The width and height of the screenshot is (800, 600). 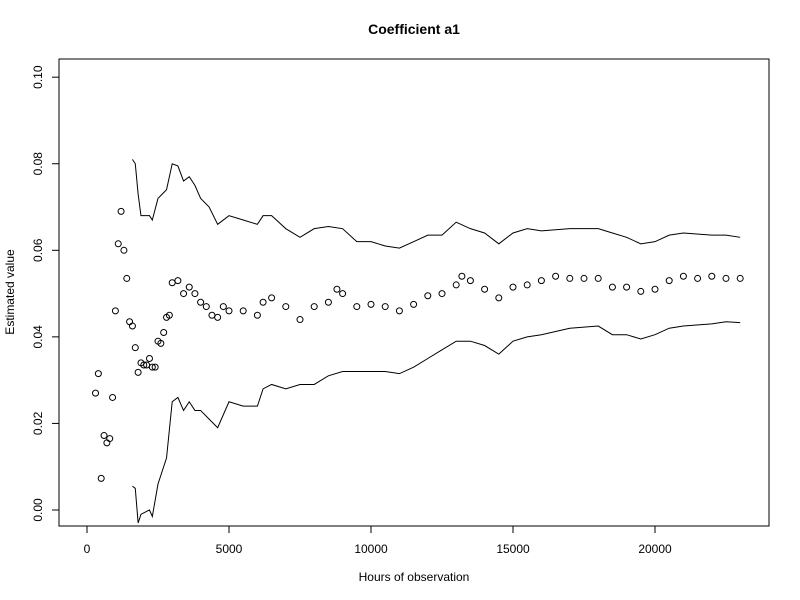 What do you see at coordinates (414, 29) in the screenshot?
I see `chart-title: Coefficient a1` at bounding box center [414, 29].